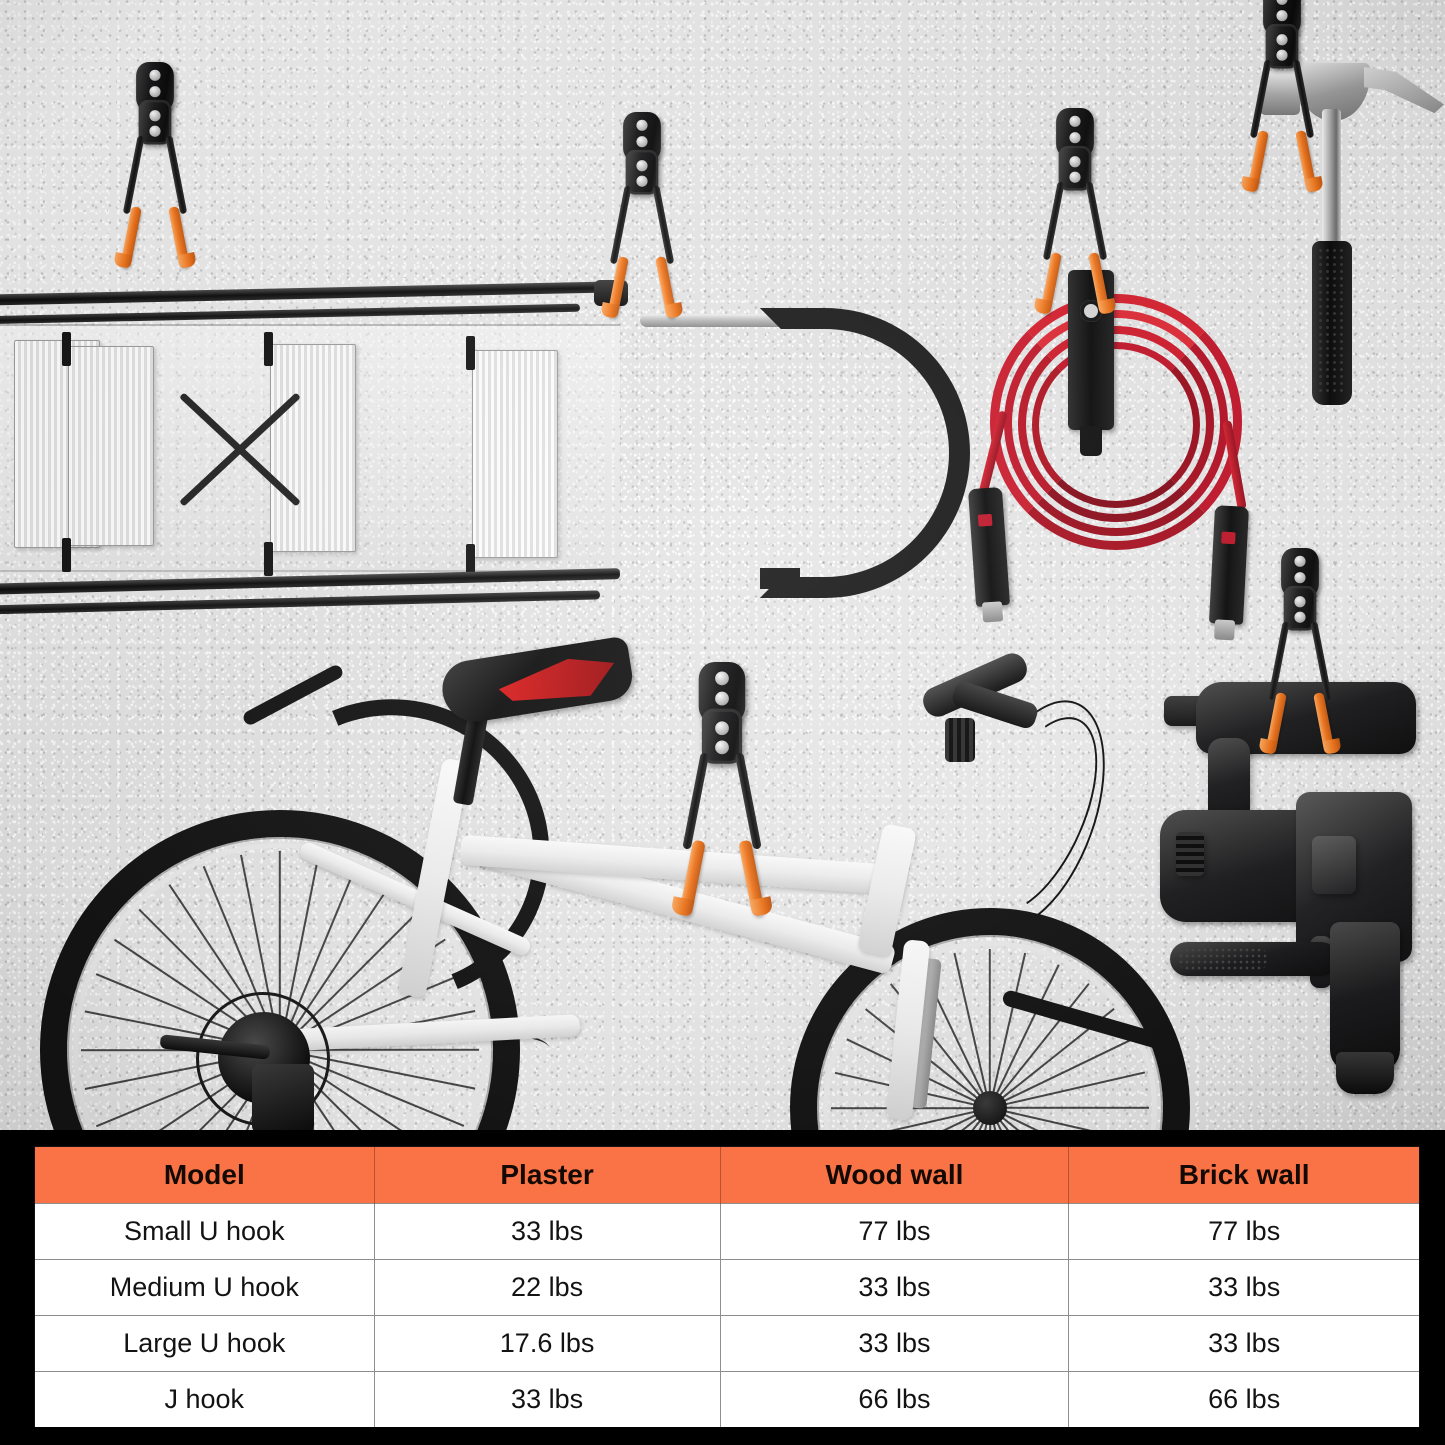  I want to click on drill-barrel, so click(1365, 997).